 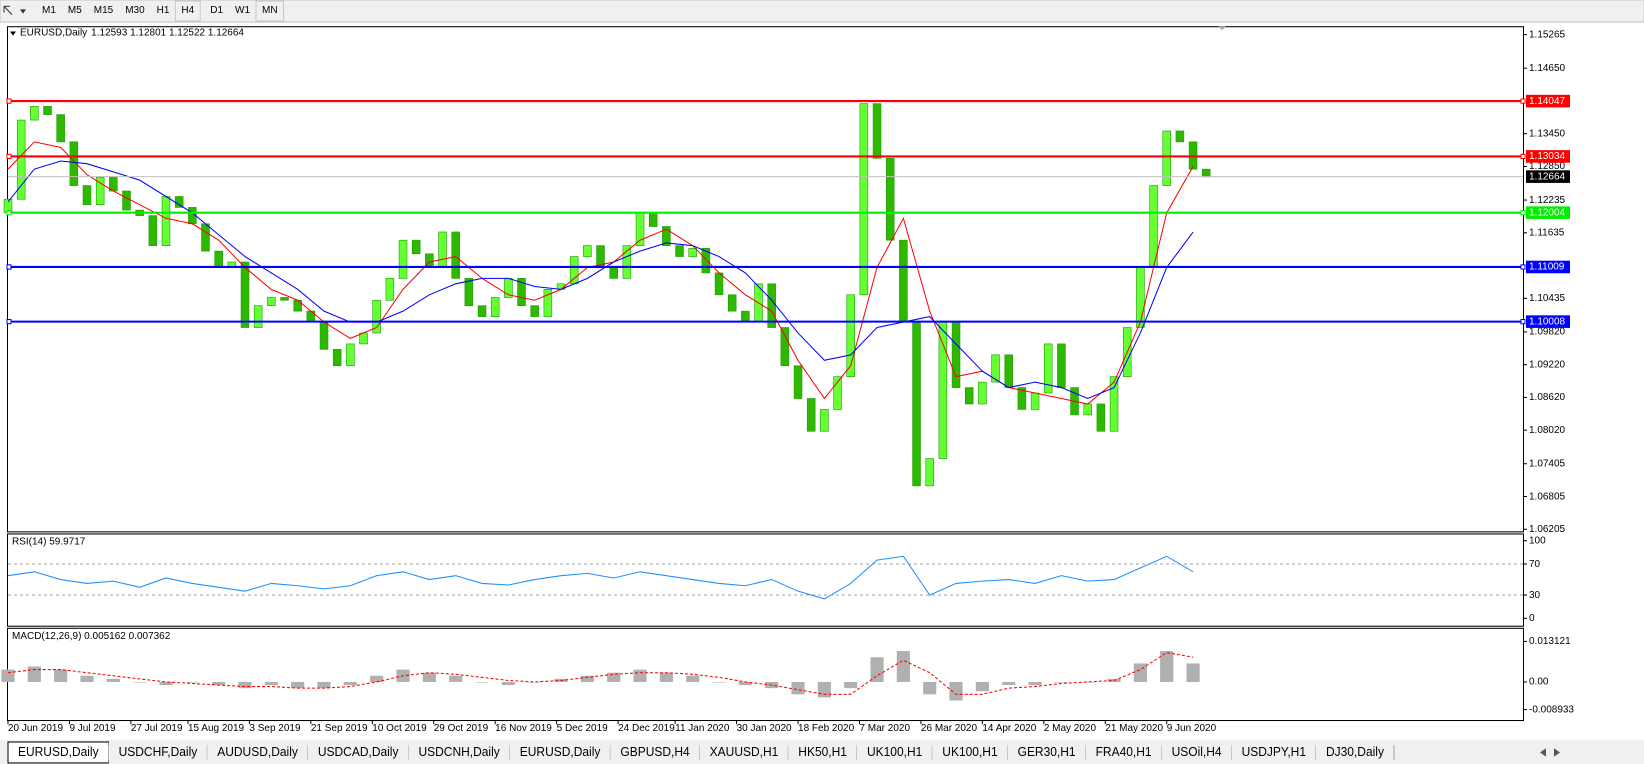 I want to click on tab-scroll-right, so click(x=1557, y=752).